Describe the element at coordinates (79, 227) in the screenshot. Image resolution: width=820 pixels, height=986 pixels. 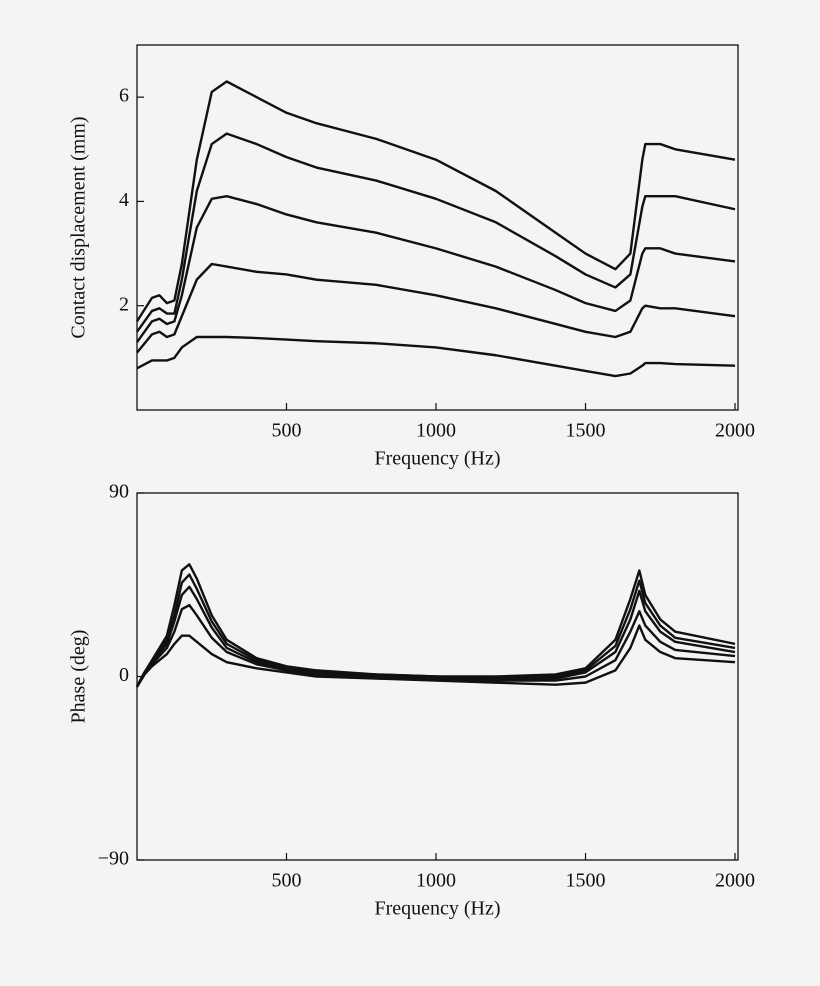
I see `y-axis-title: Contact displacement (mm)` at that location.